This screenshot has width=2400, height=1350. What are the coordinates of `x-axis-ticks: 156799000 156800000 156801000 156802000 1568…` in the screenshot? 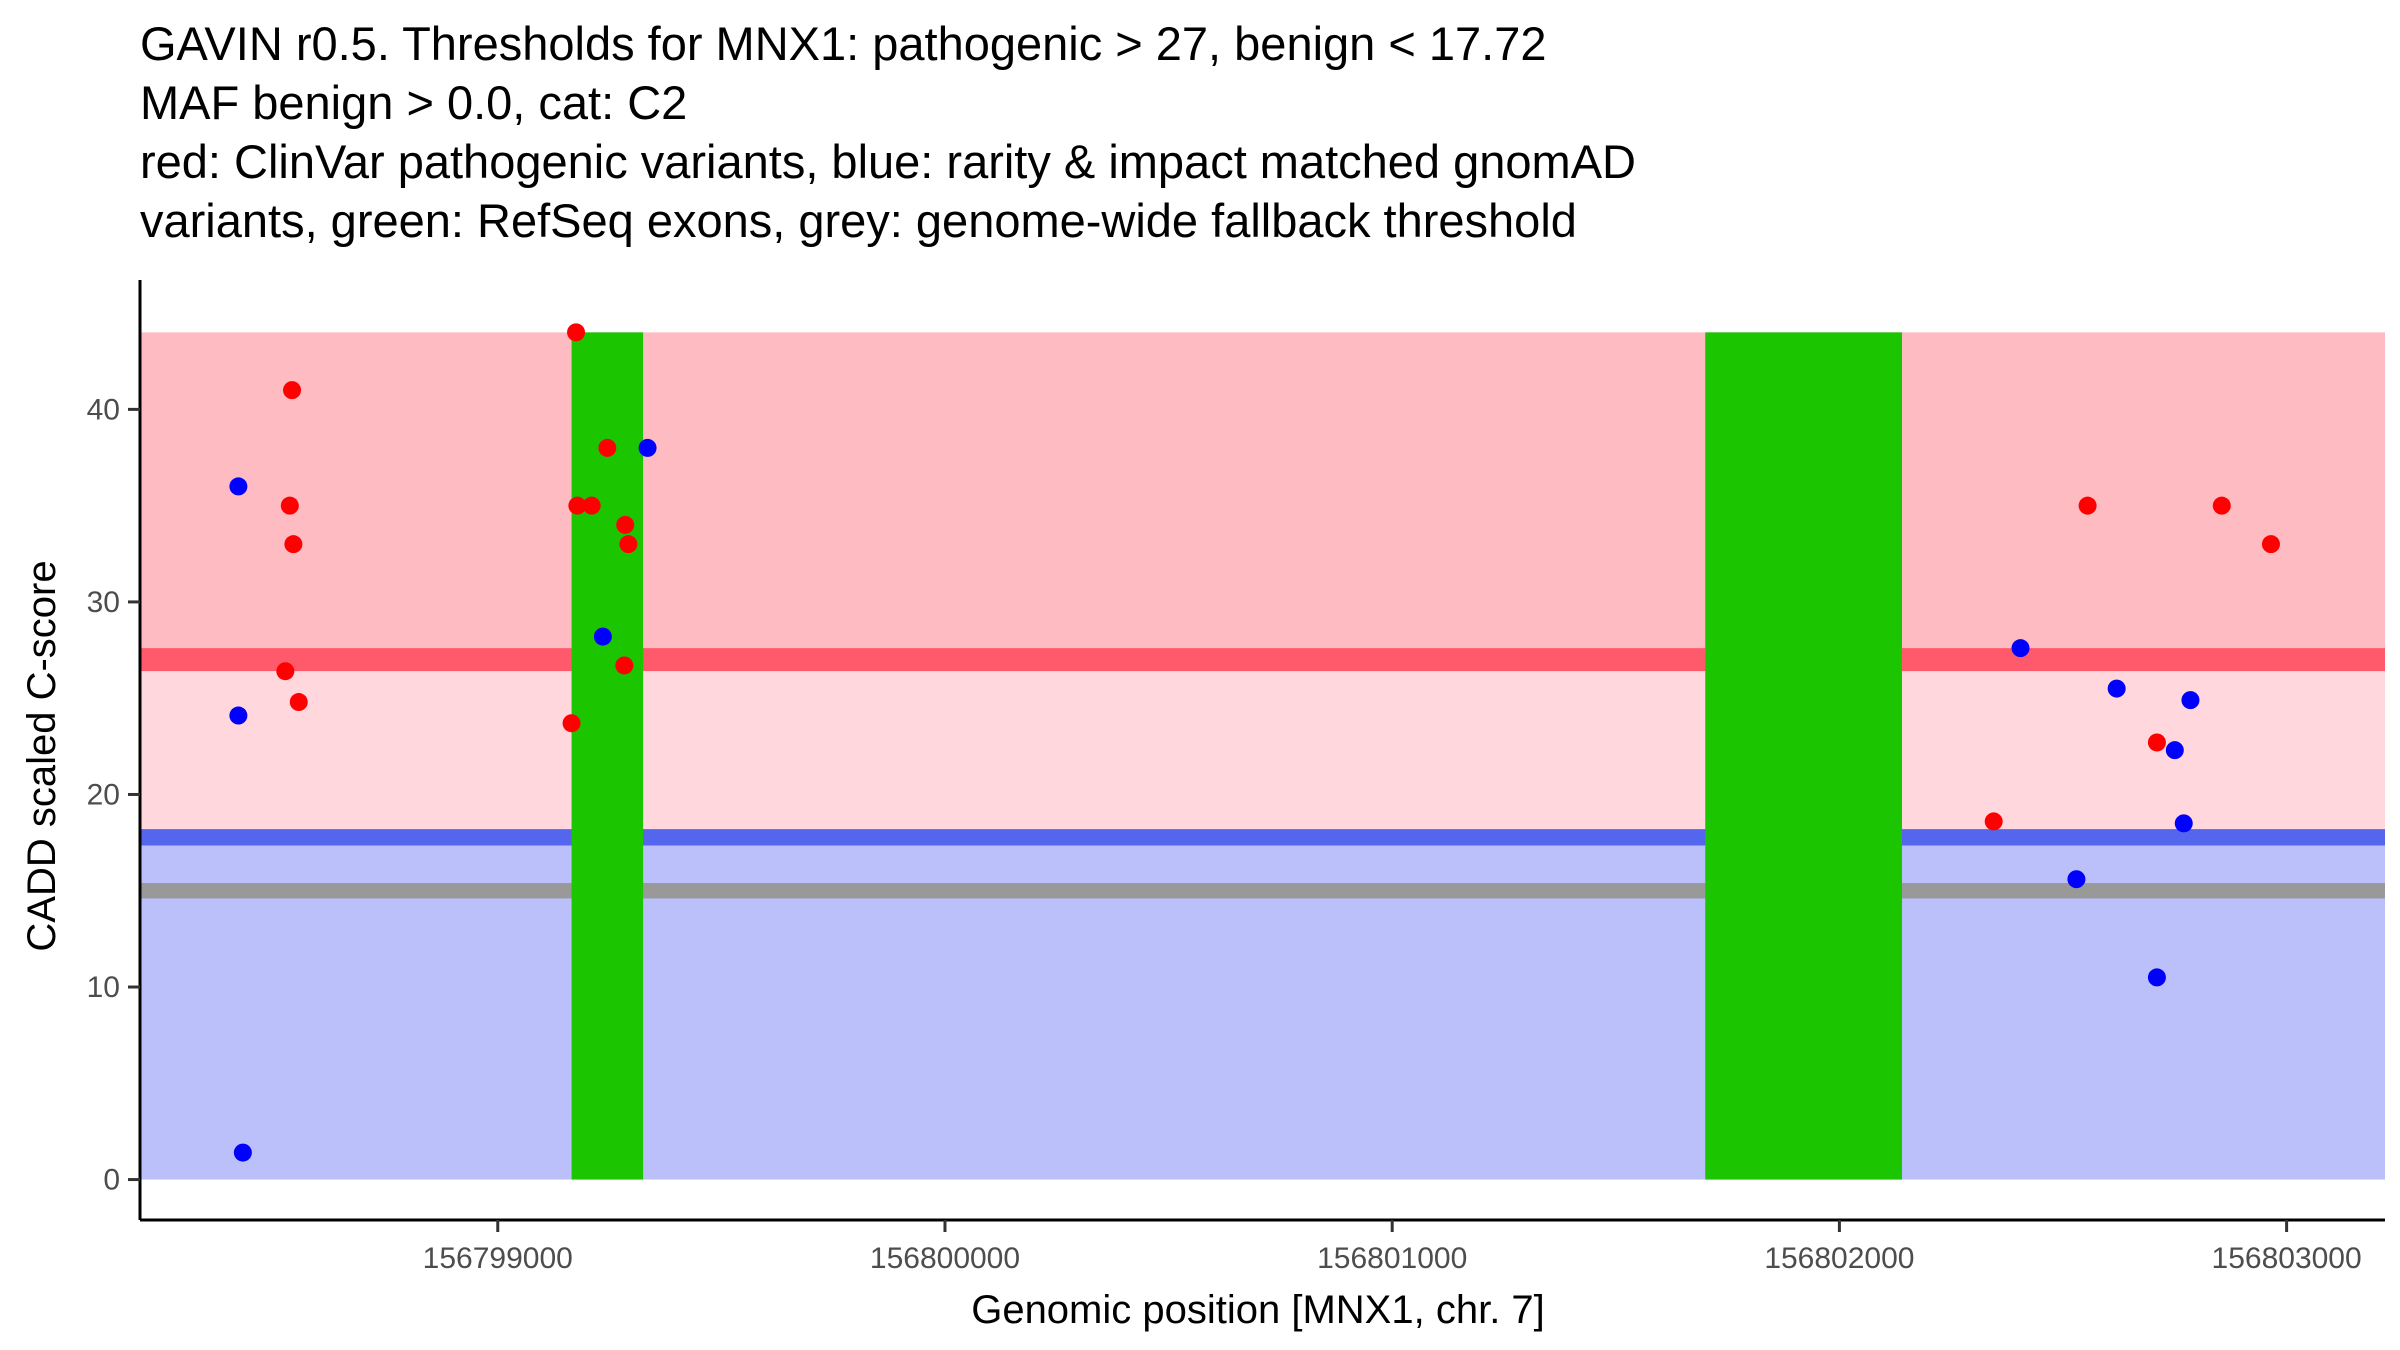 It's located at (1392, 1247).